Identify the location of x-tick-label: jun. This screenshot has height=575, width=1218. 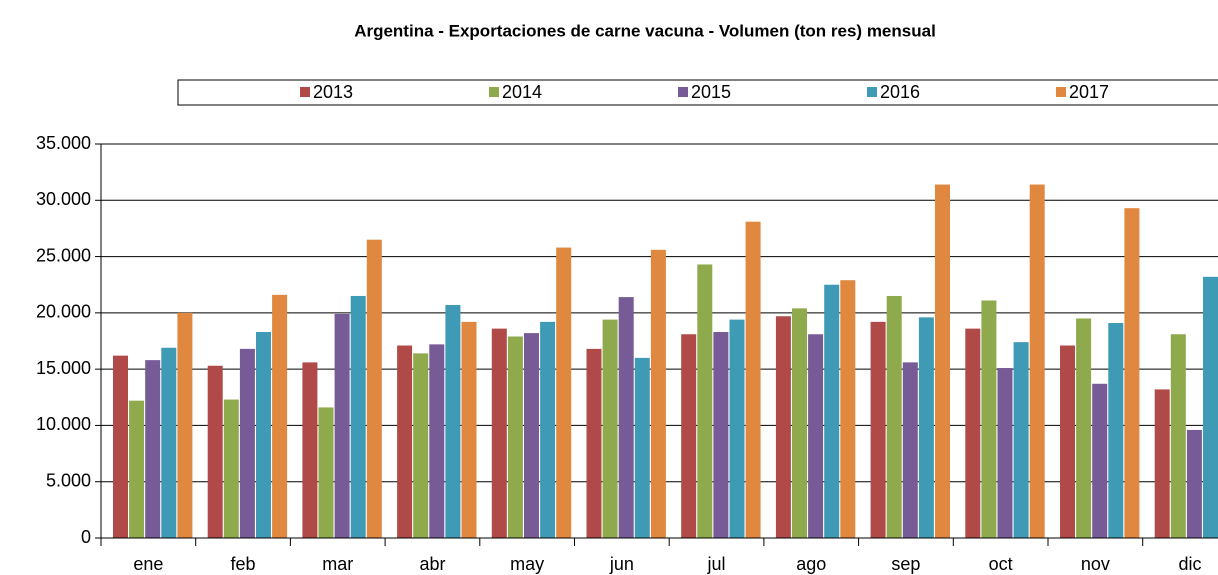
(621, 564).